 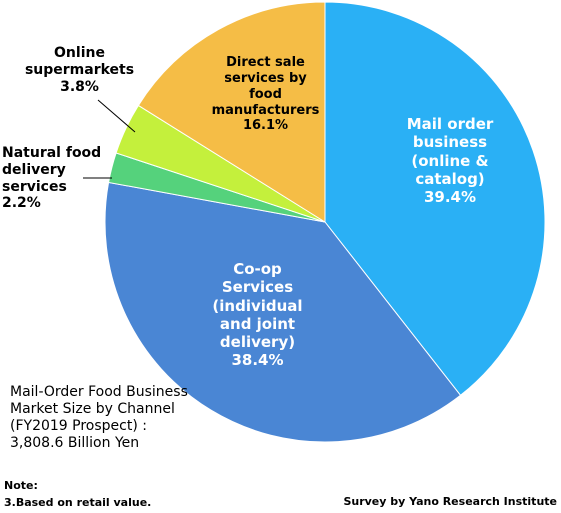 I want to click on label-natural-food: Natural food delivery services 2.2%, so click(x=52, y=178).